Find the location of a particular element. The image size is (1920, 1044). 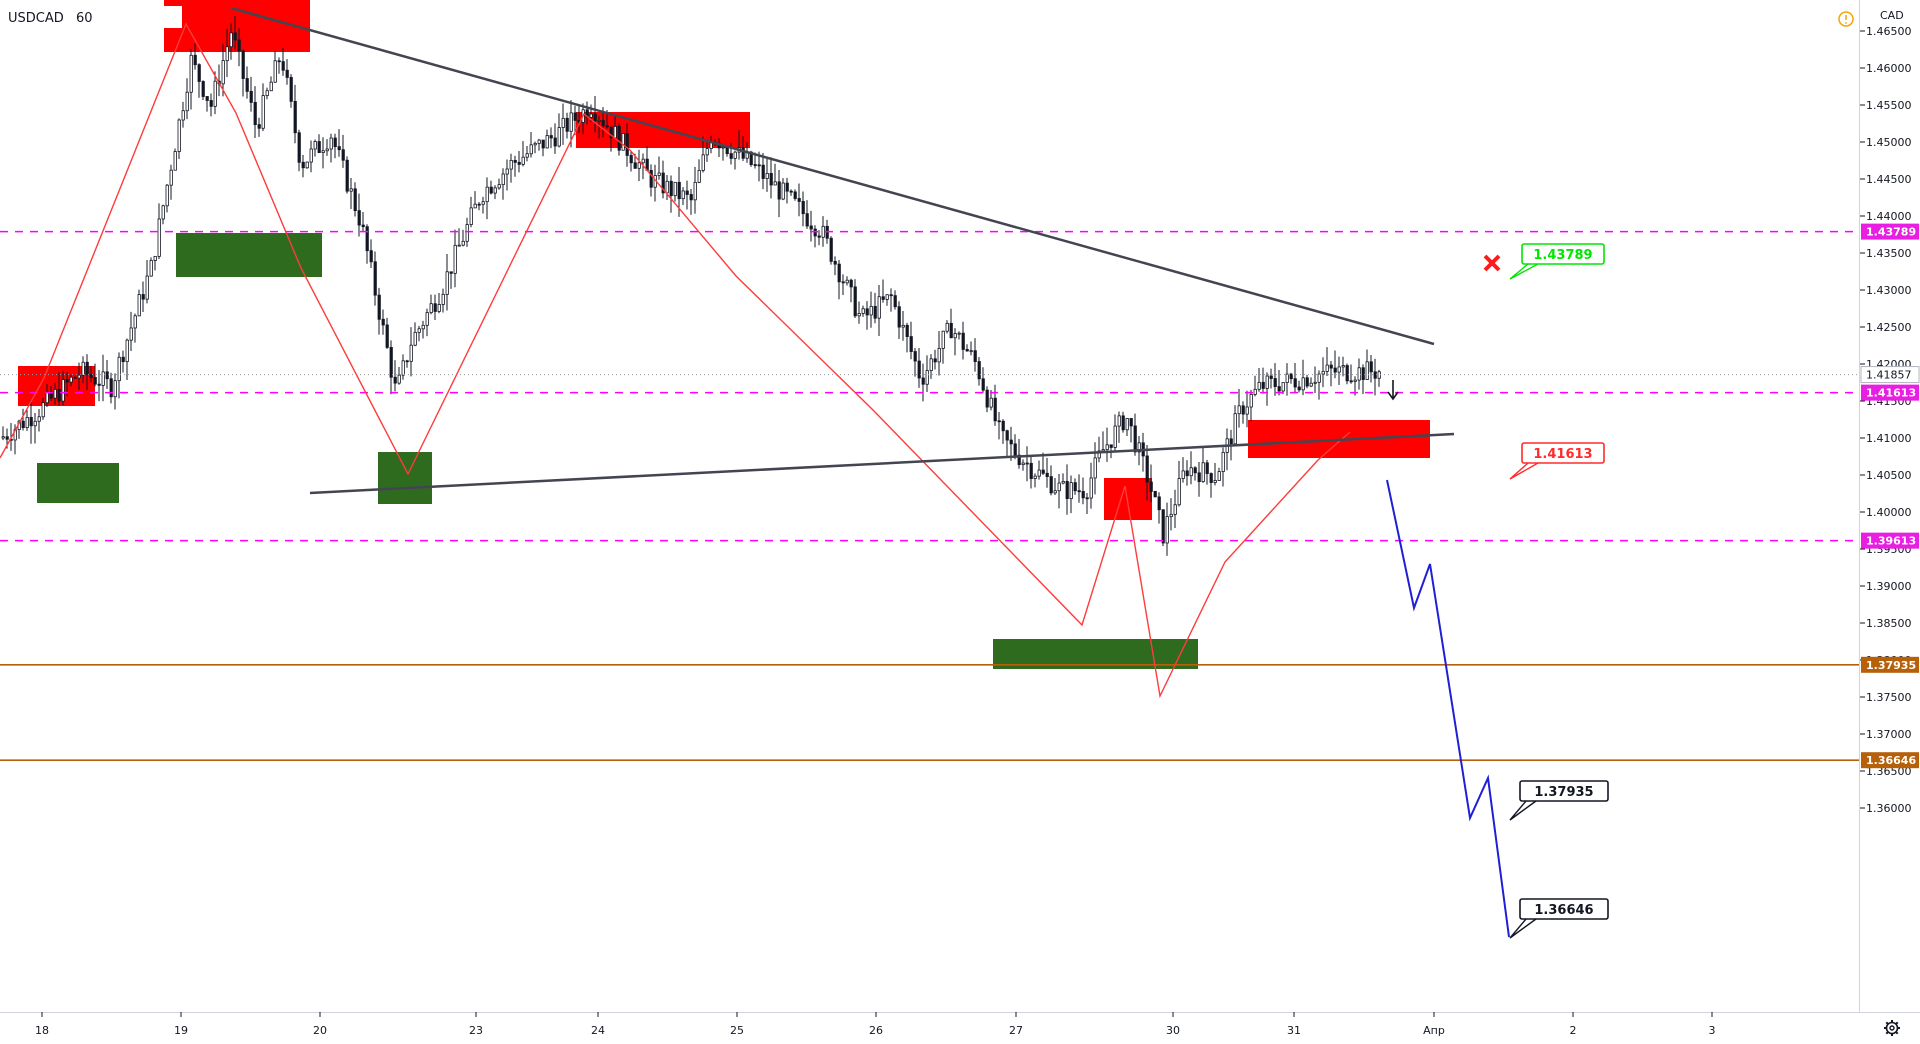

supply-zone is located at coordinates (1128, 499).